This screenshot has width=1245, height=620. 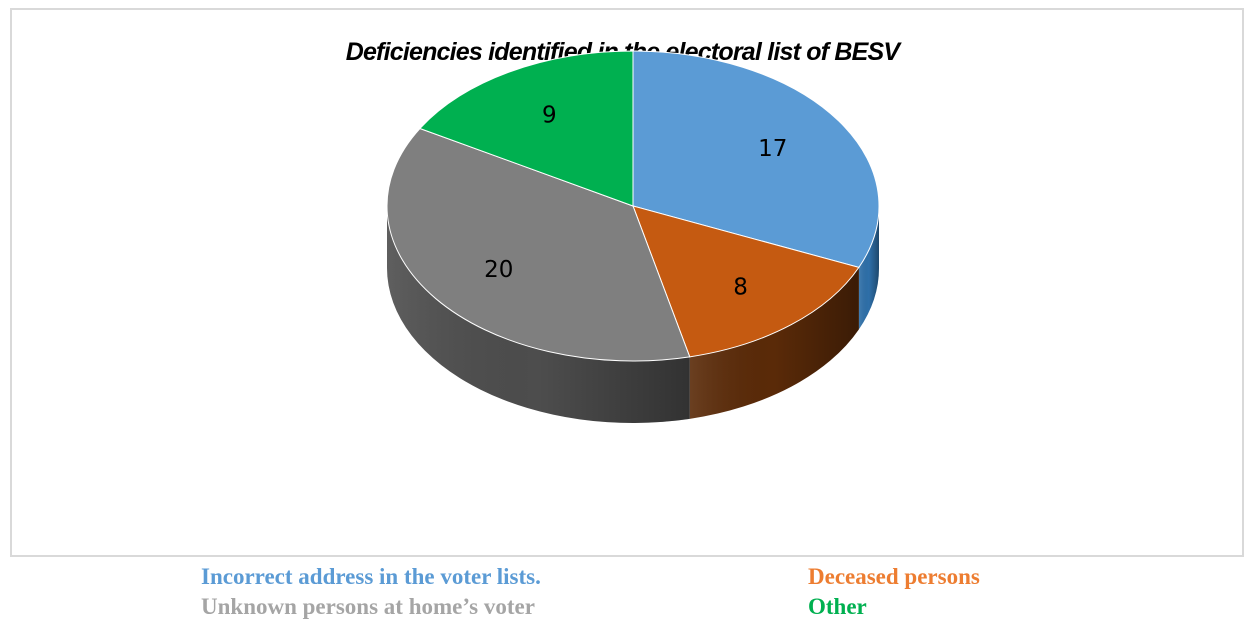 I want to click on pie-slice-unknown-persons, so click(x=538, y=244).